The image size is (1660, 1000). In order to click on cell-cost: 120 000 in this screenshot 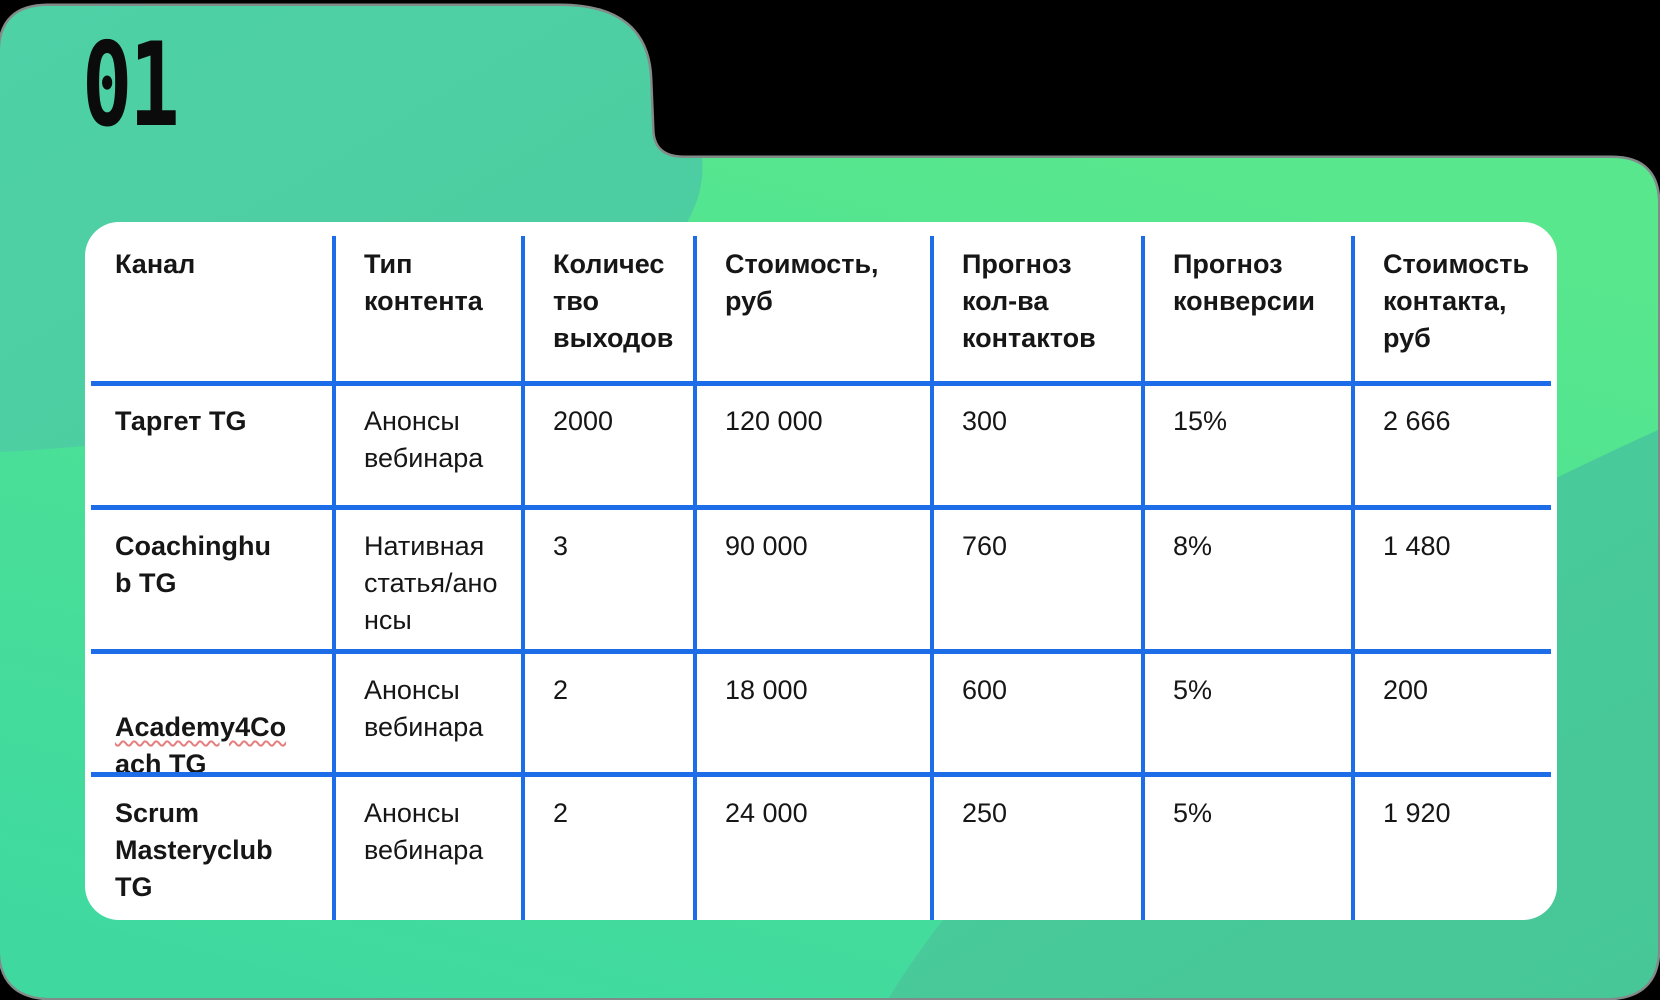, I will do `click(774, 421)`.